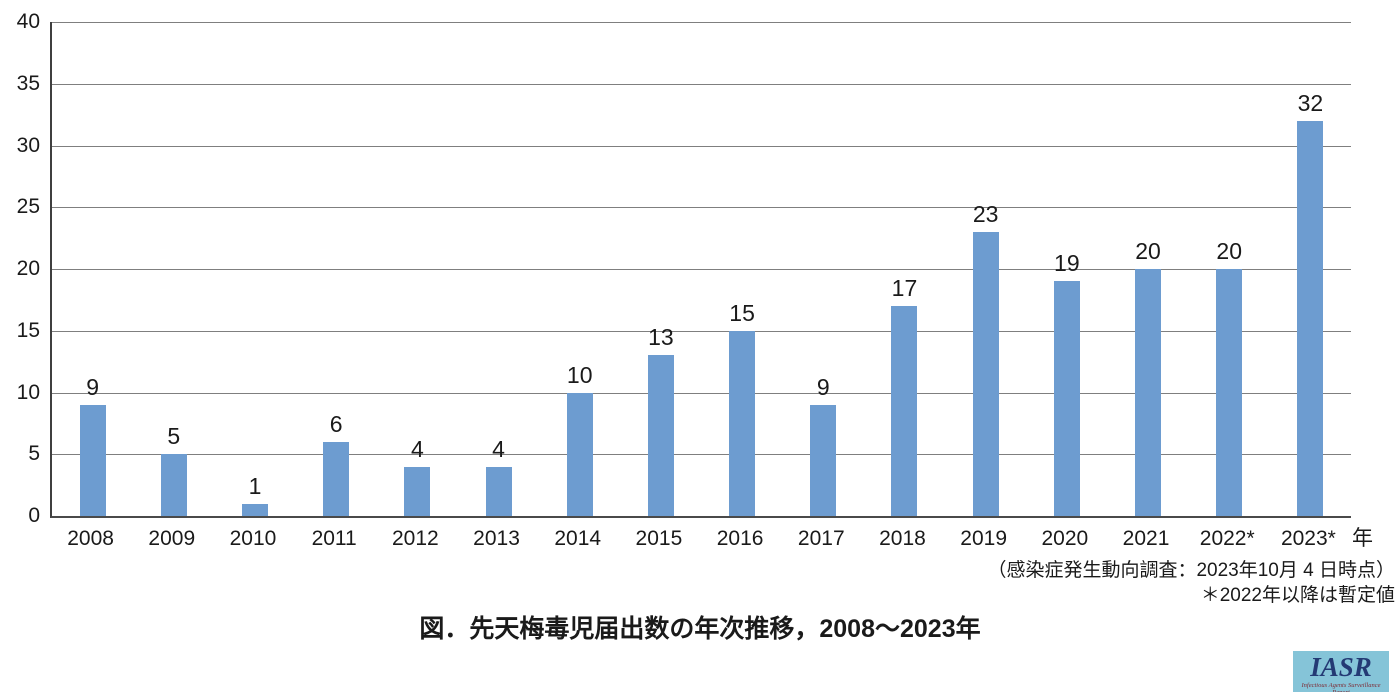 The width and height of the screenshot is (1400, 700). I want to click on y-tick-30: 30, so click(28, 145).